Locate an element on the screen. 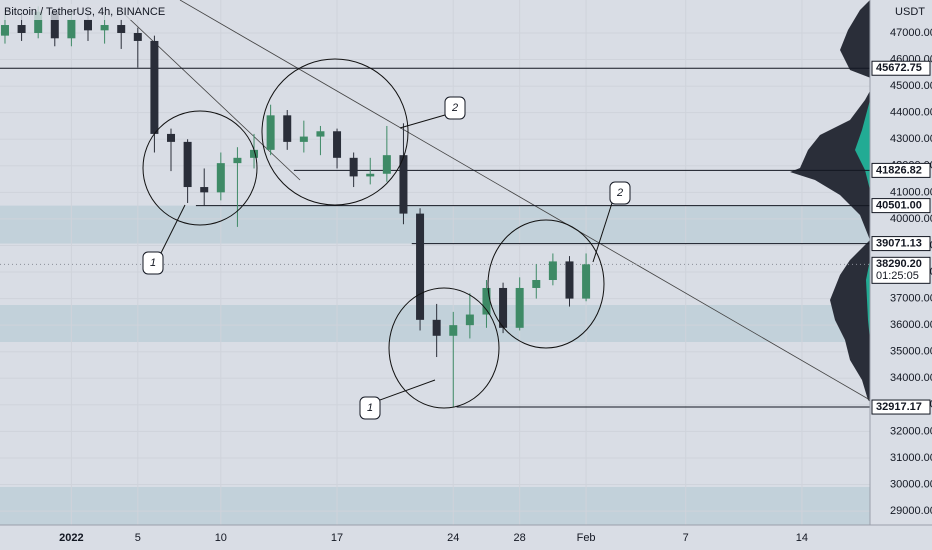  y-tick-label: 32000.00 is located at coordinates (911, 431).